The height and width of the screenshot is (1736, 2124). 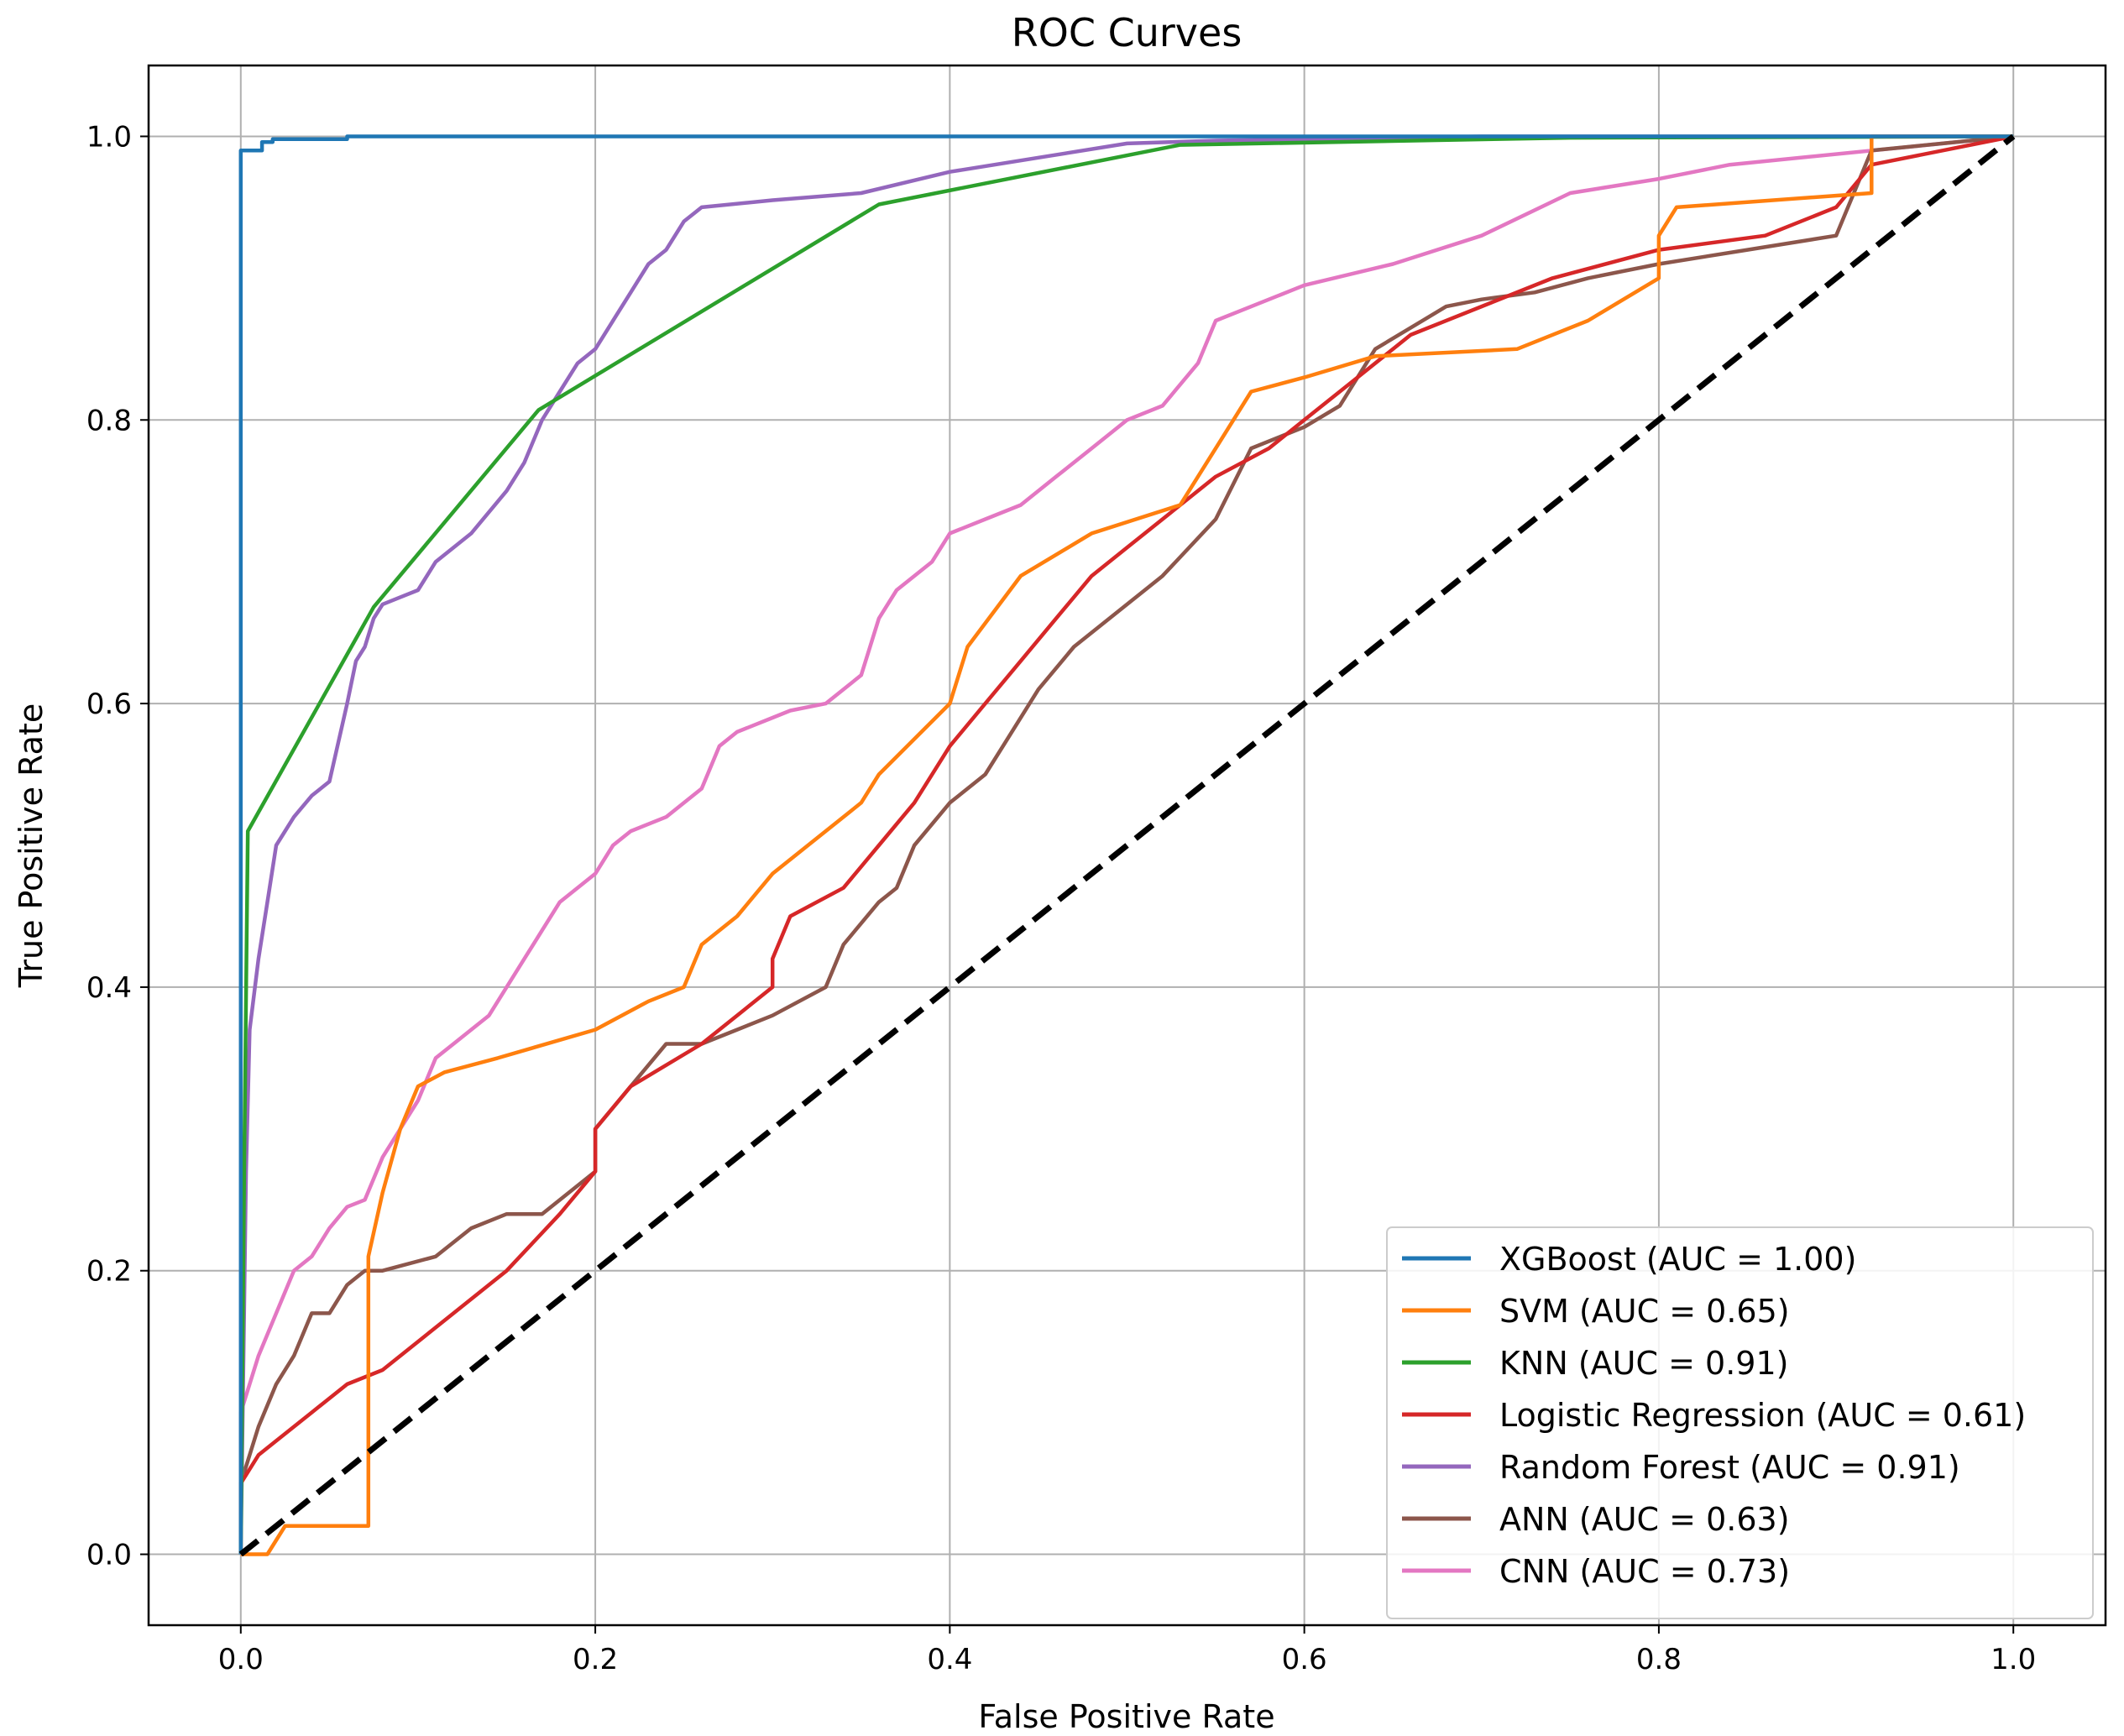 What do you see at coordinates (1645, 1519) in the screenshot?
I see `legend-label-ann: ANN (AUC = 0.63)` at bounding box center [1645, 1519].